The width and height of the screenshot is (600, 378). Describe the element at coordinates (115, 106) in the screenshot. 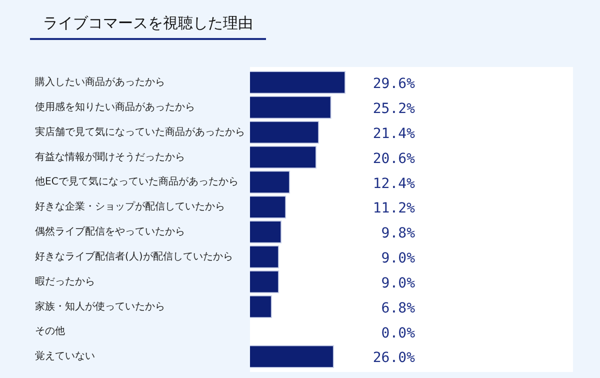

I see `y-tick-label: 使用感を知りたい商品があったから` at that location.